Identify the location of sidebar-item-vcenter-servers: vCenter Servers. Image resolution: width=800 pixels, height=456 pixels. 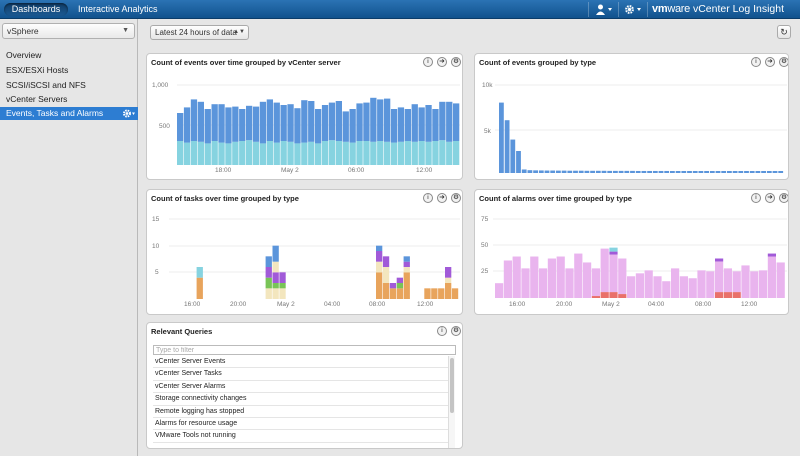
(37, 99).